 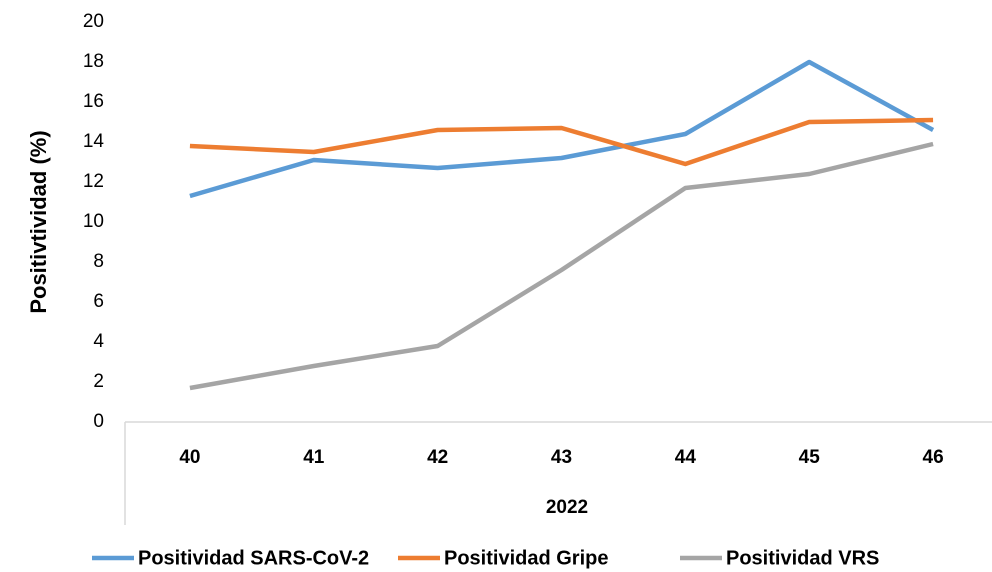 What do you see at coordinates (567, 507) in the screenshot?
I see `x-axis-label: 2022` at bounding box center [567, 507].